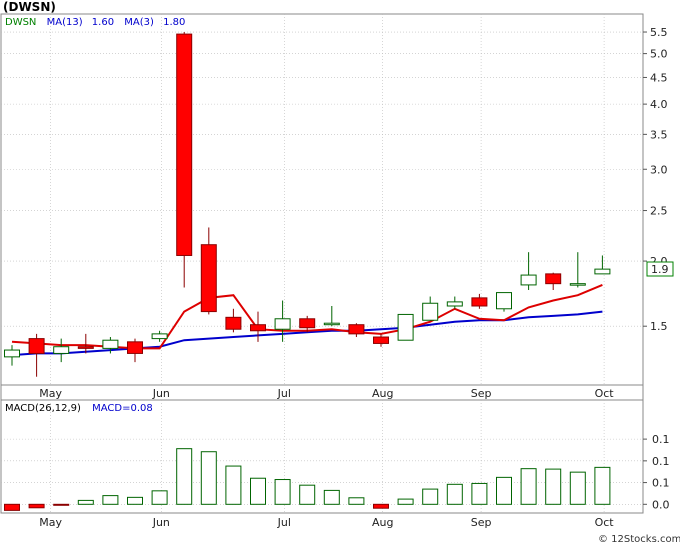 This screenshot has height=546, width=680. Describe the element at coordinates (284, 393) in the screenshot. I see `price-x-tick-label: Jul` at that location.